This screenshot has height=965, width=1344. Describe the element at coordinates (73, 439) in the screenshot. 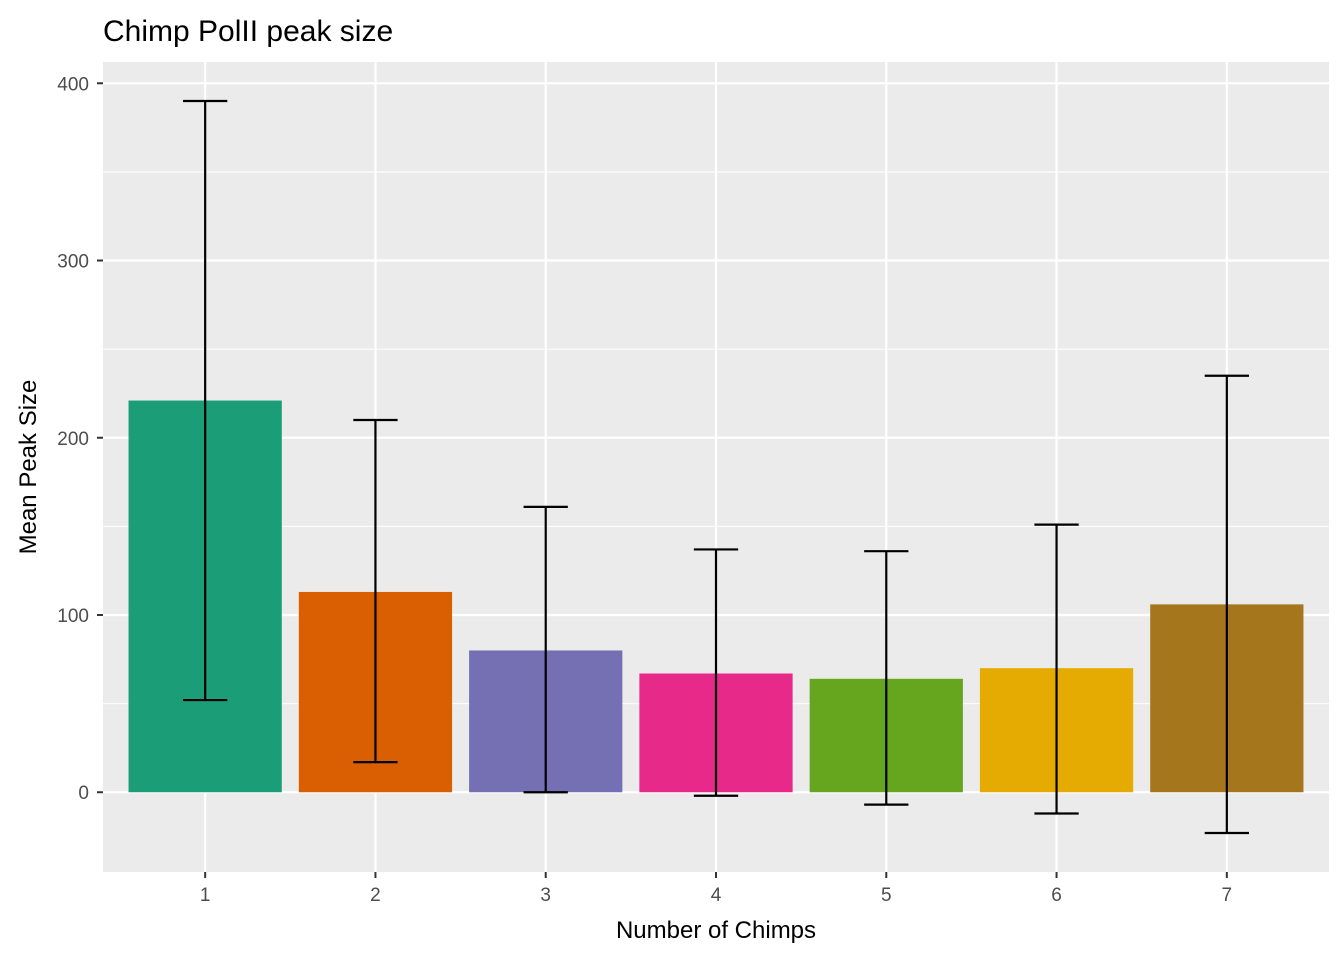

I see `y-tick-label: 200` at that location.